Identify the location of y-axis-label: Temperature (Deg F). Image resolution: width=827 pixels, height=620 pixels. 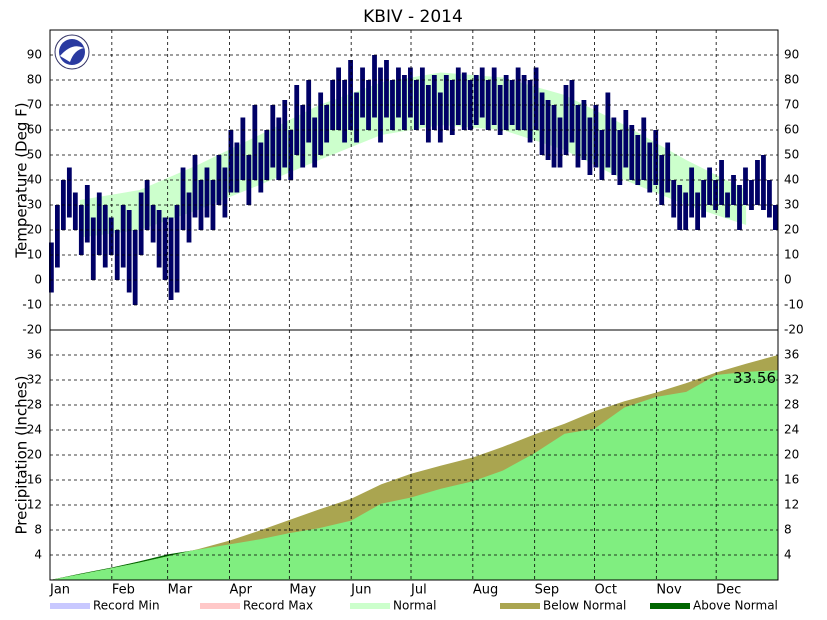
(22, 180).